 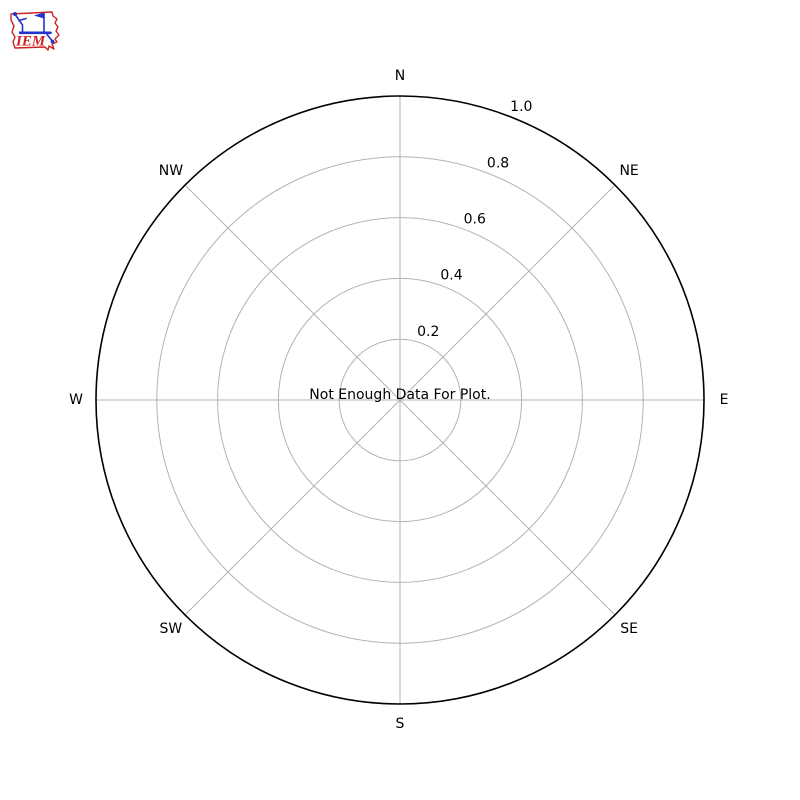 I want to click on direction-label-se: SE, so click(x=629, y=629).